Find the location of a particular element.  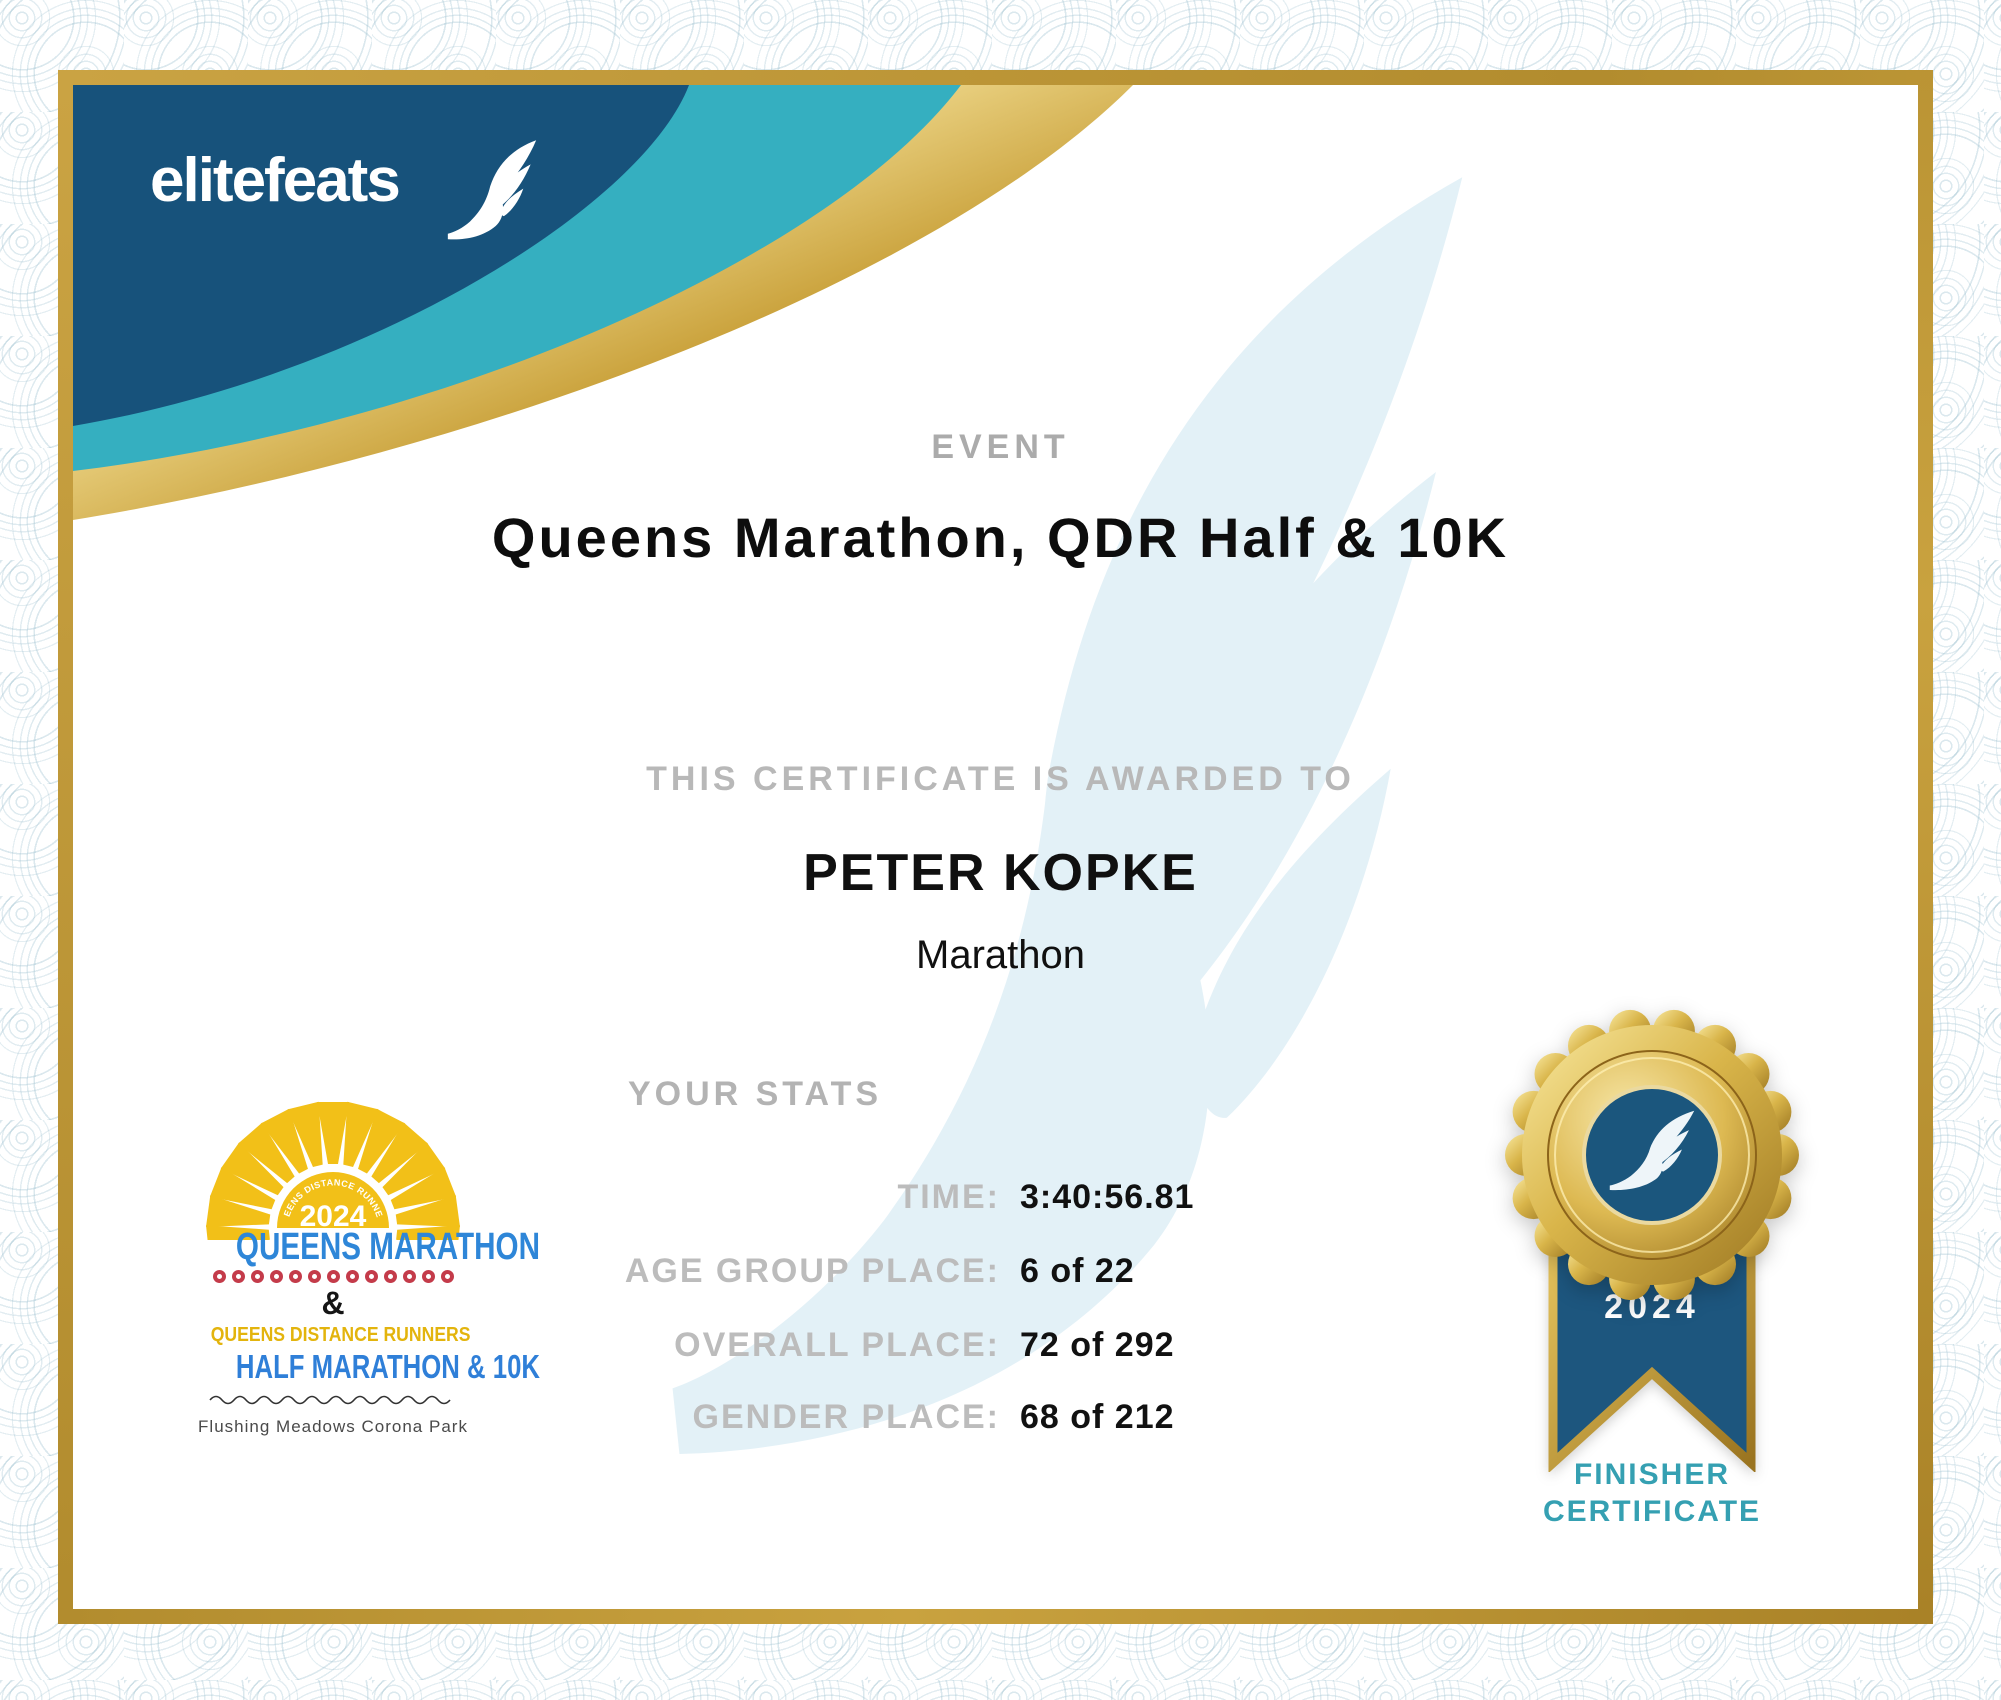

qm-wave-divider is located at coordinates (333, 1401).